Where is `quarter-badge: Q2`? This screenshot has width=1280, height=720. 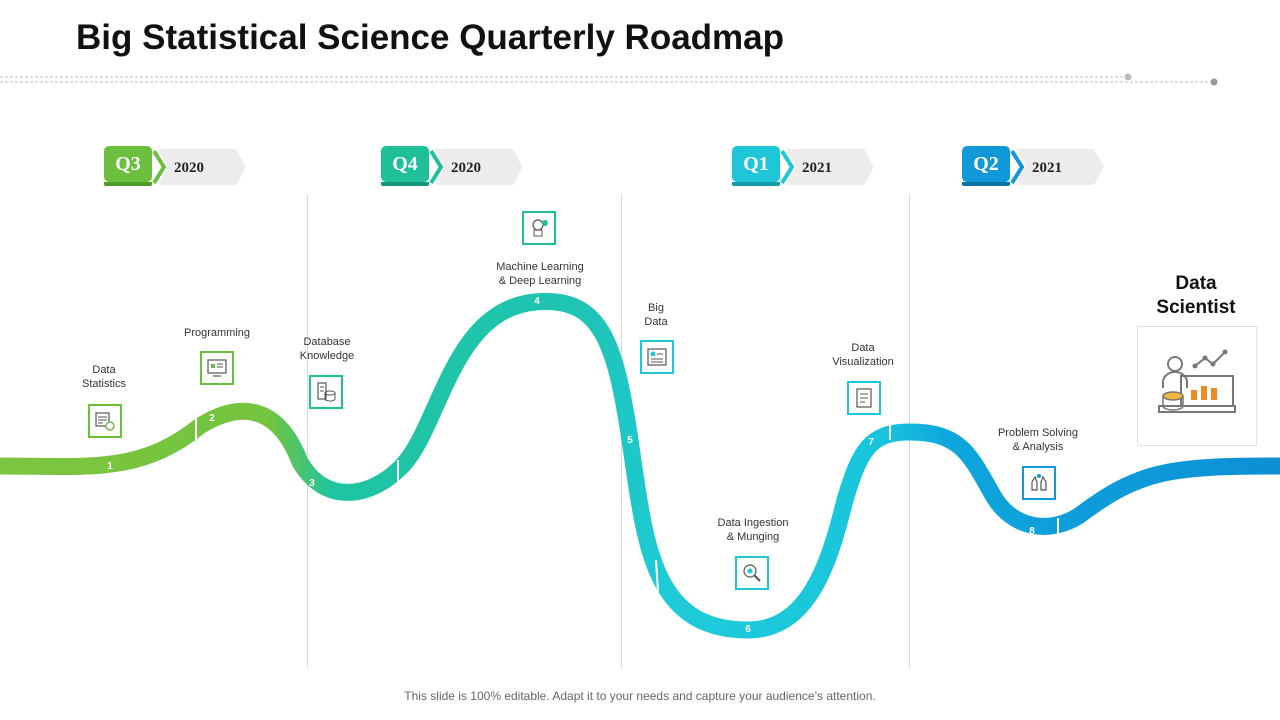
quarter-badge: Q2 is located at coordinates (986, 164).